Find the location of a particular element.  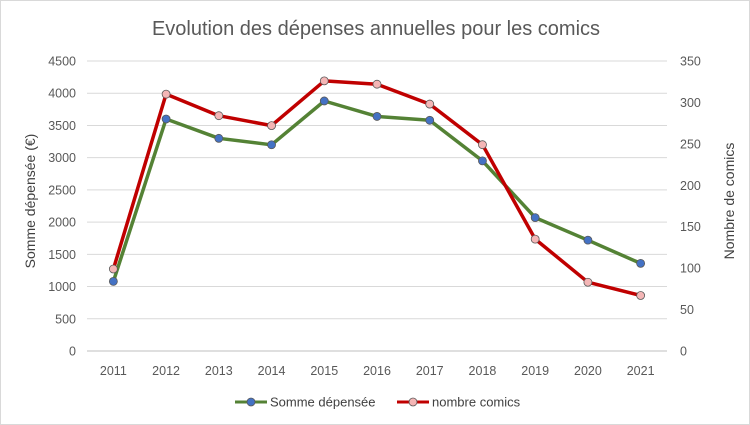

y-tick-label-right: 350 is located at coordinates (690, 62).